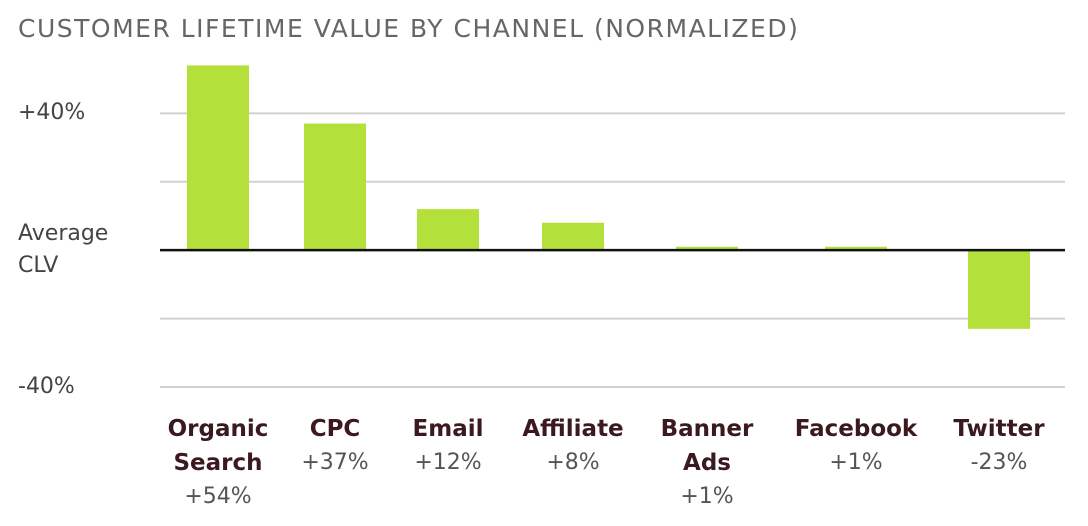 The height and width of the screenshot is (526, 1088). What do you see at coordinates (573, 462) in the screenshot?
I see `value-label: +8%` at bounding box center [573, 462].